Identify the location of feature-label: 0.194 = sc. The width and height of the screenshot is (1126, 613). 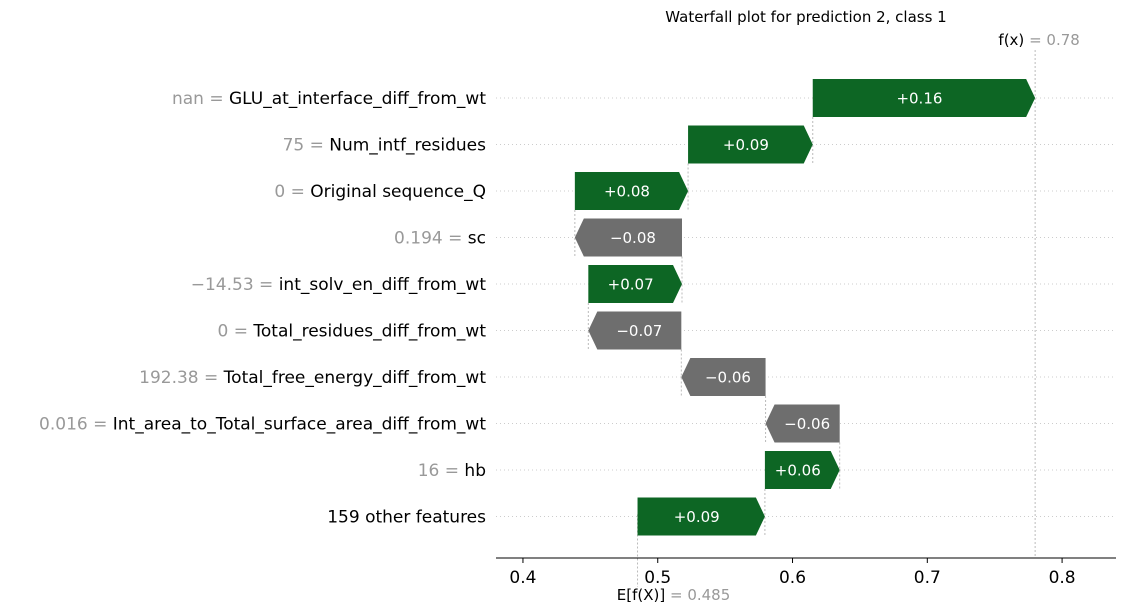
(440, 239).